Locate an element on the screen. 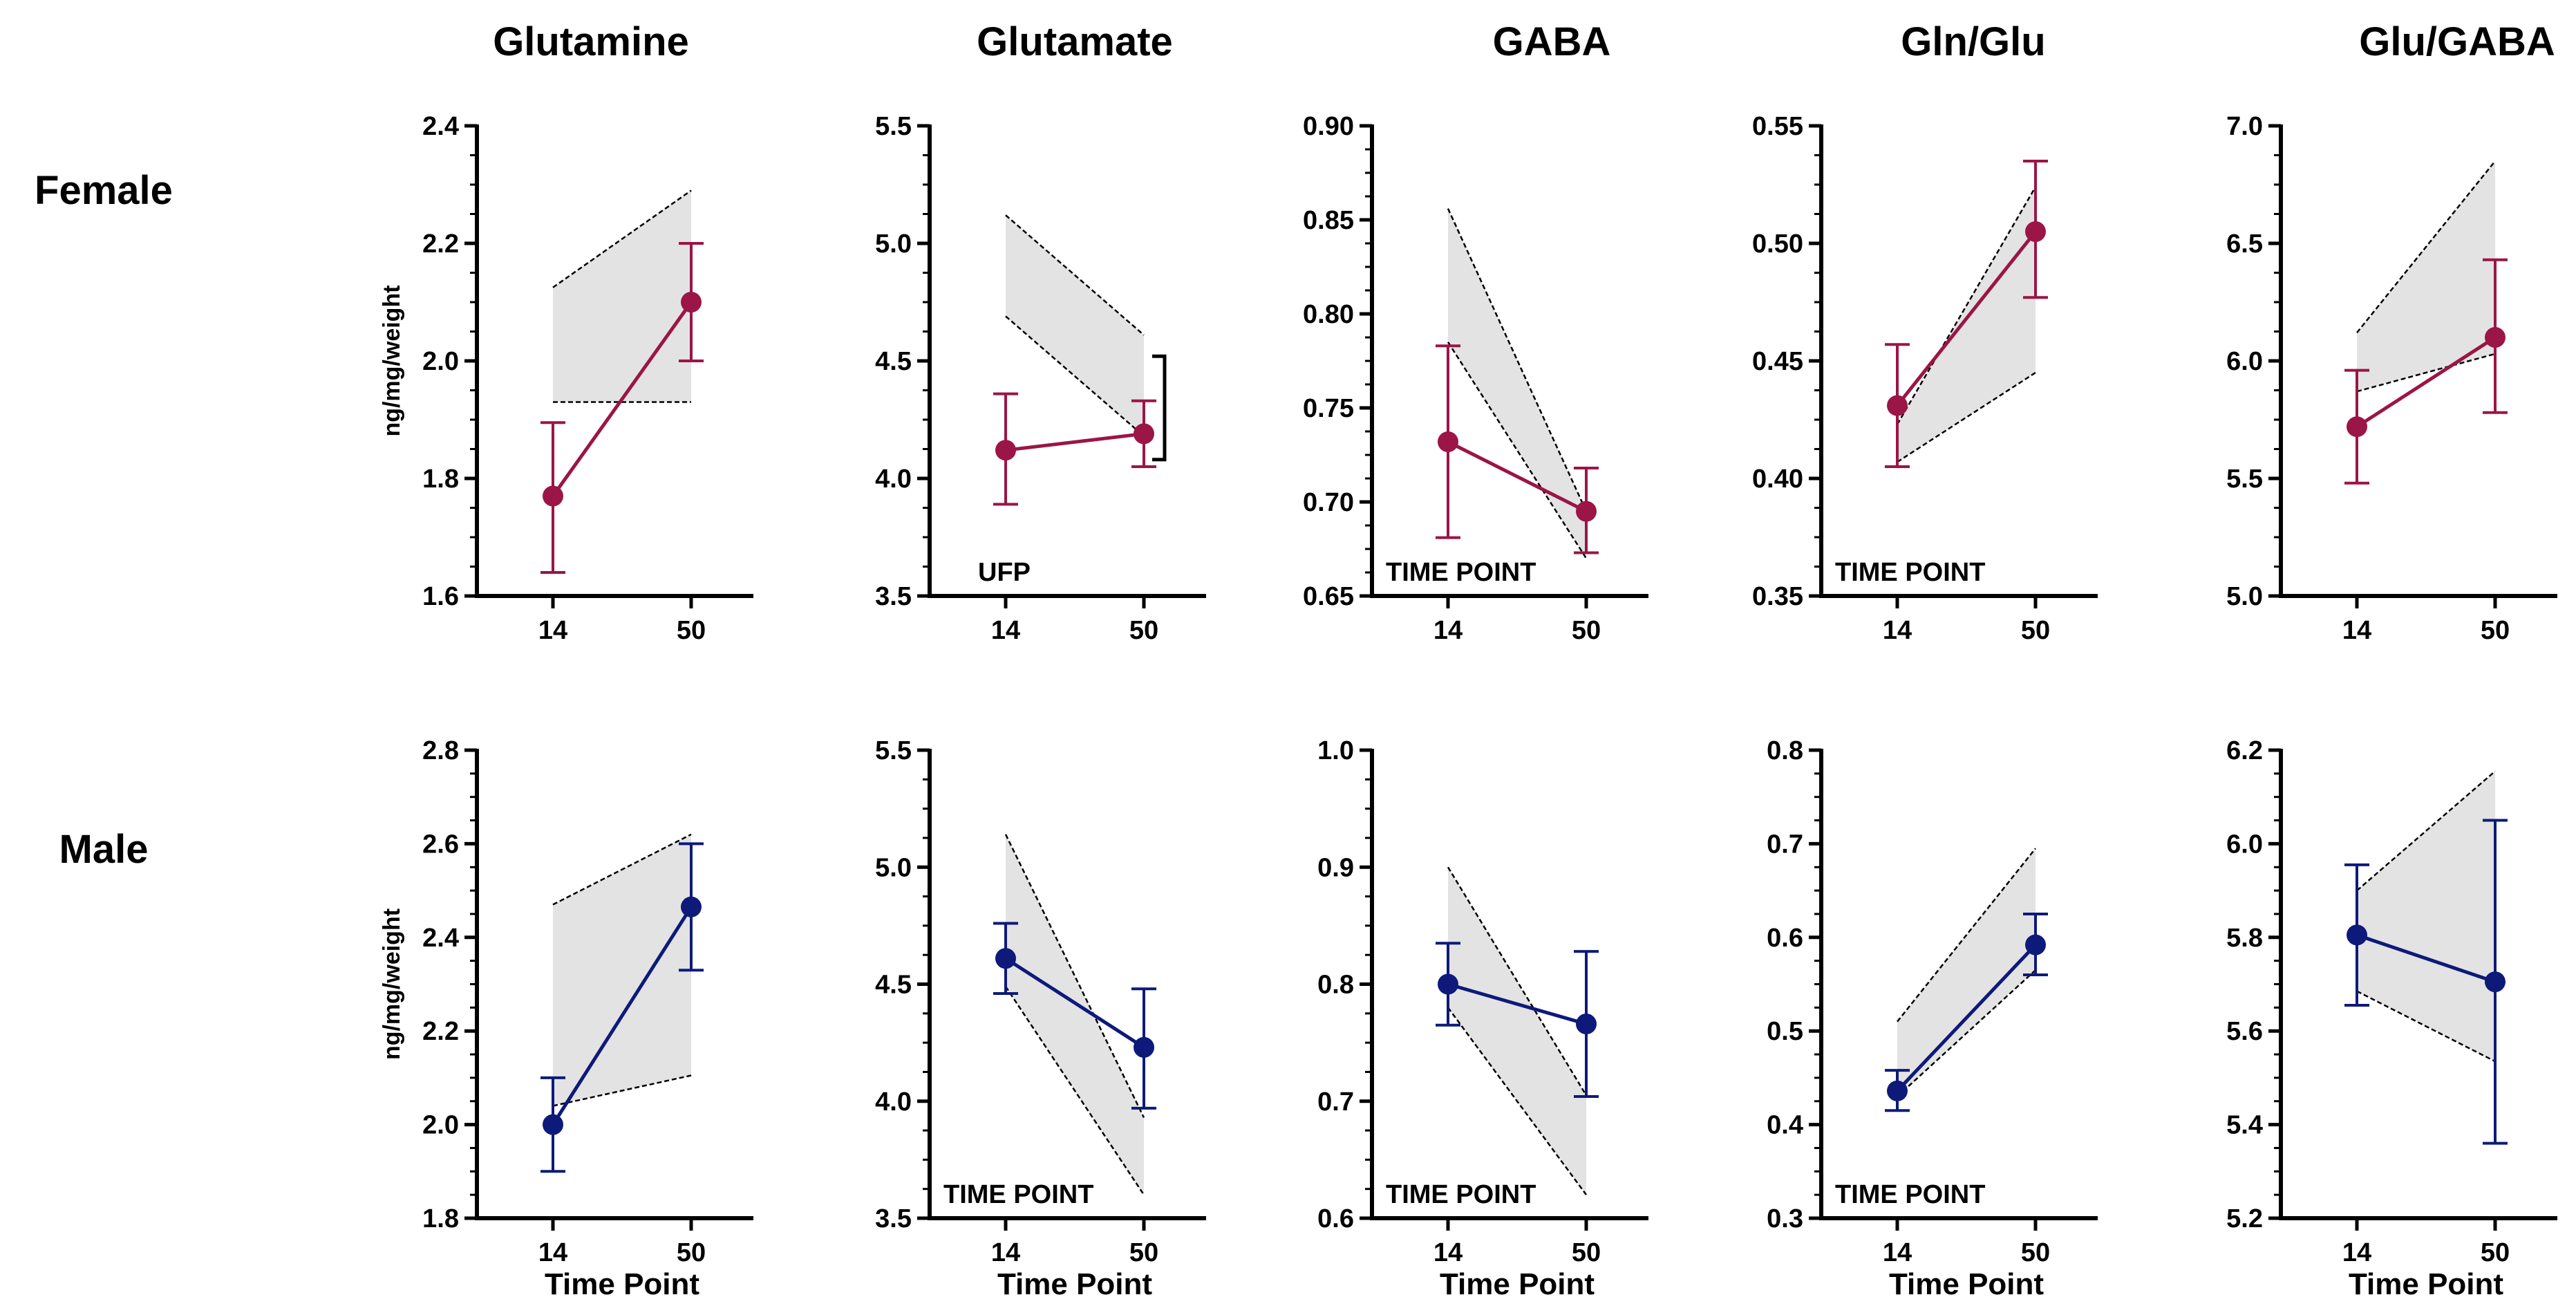  y-tick-label: 0.45 is located at coordinates (1777, 362).